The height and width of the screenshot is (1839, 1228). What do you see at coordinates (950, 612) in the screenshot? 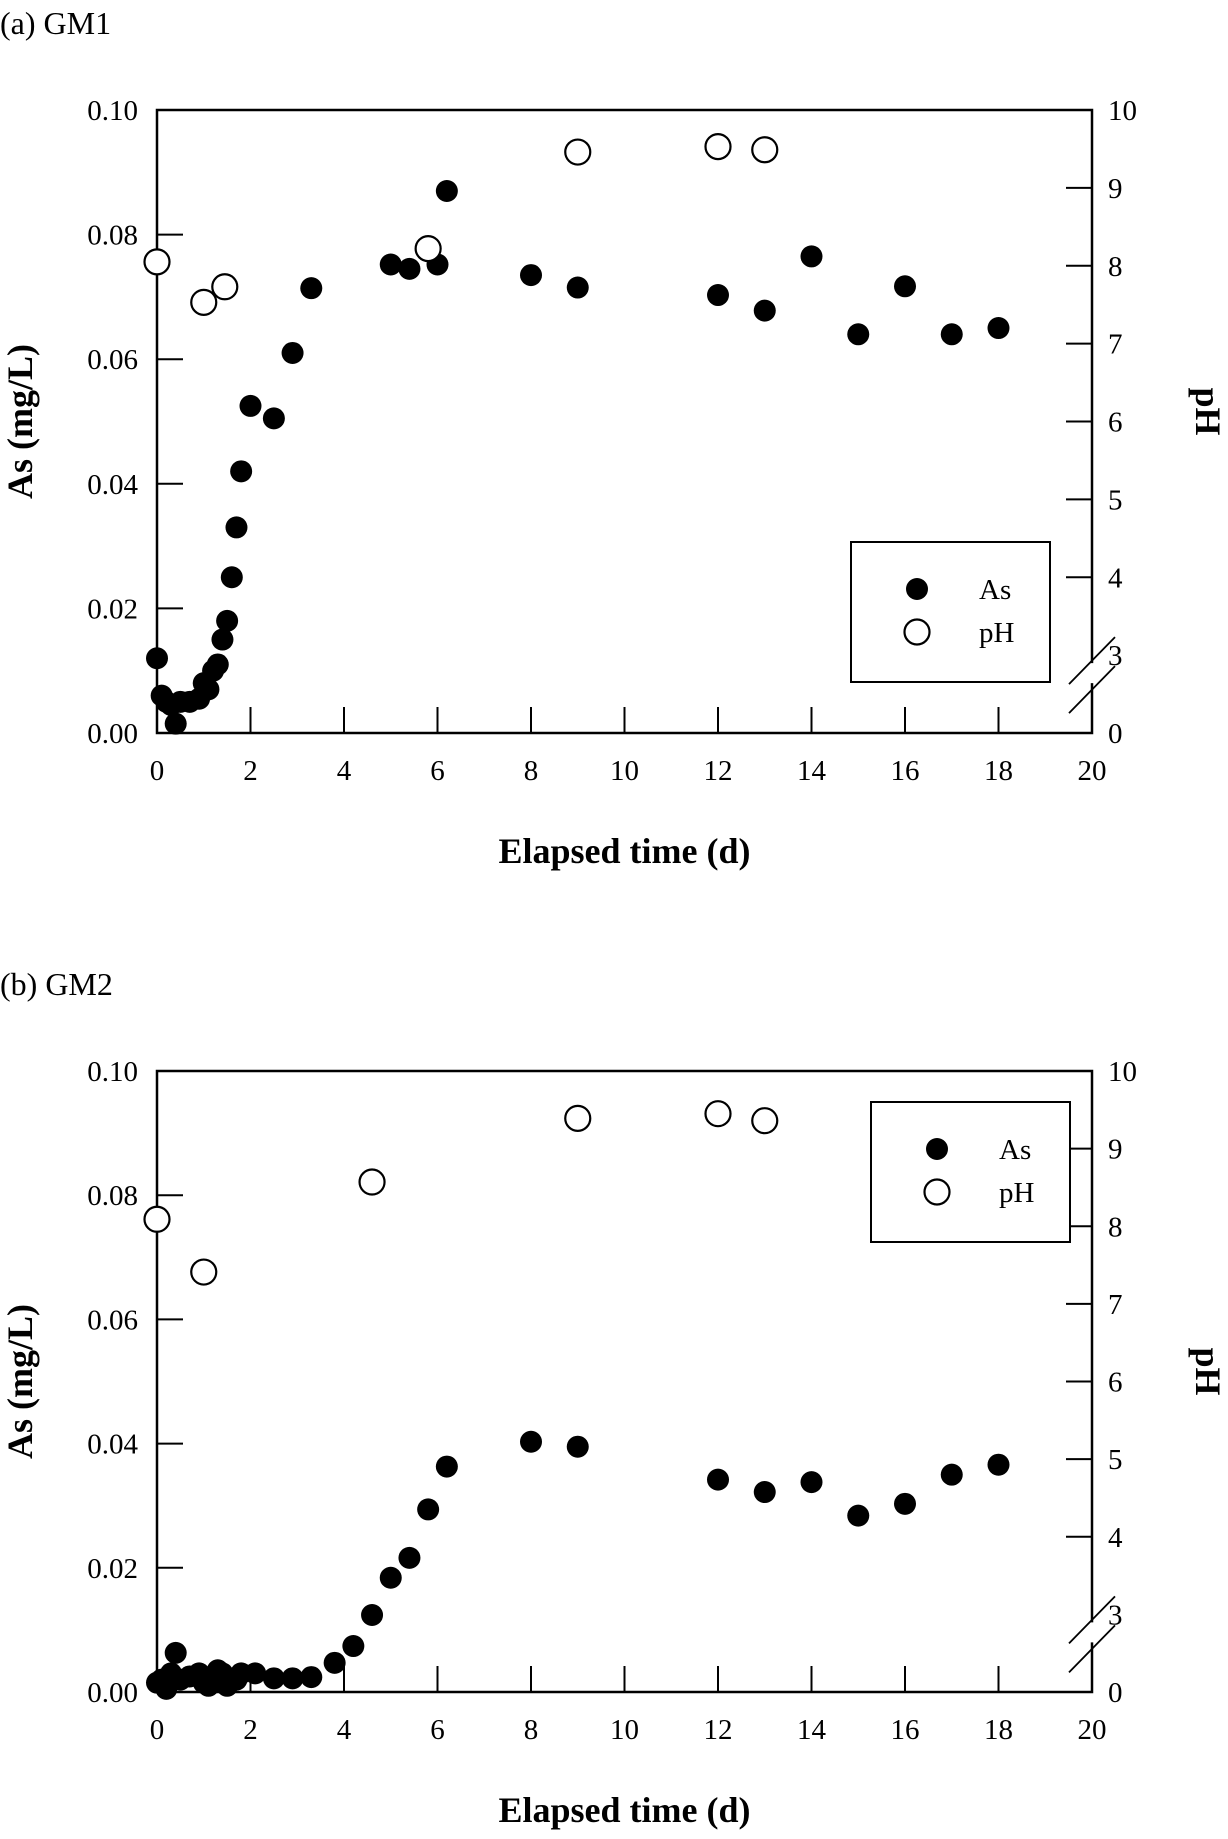
I see `legend: As pH` at bounding box center [950, 612].